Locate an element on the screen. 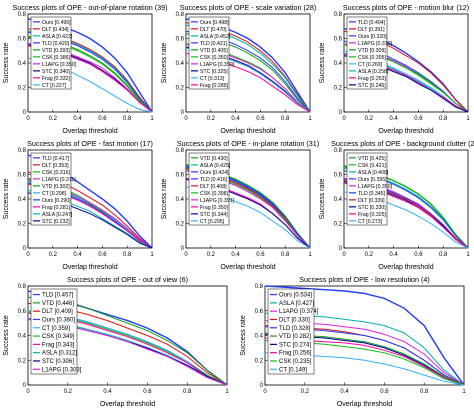  legend-label: CSK [0.316] is located at coordinates (56, 173).